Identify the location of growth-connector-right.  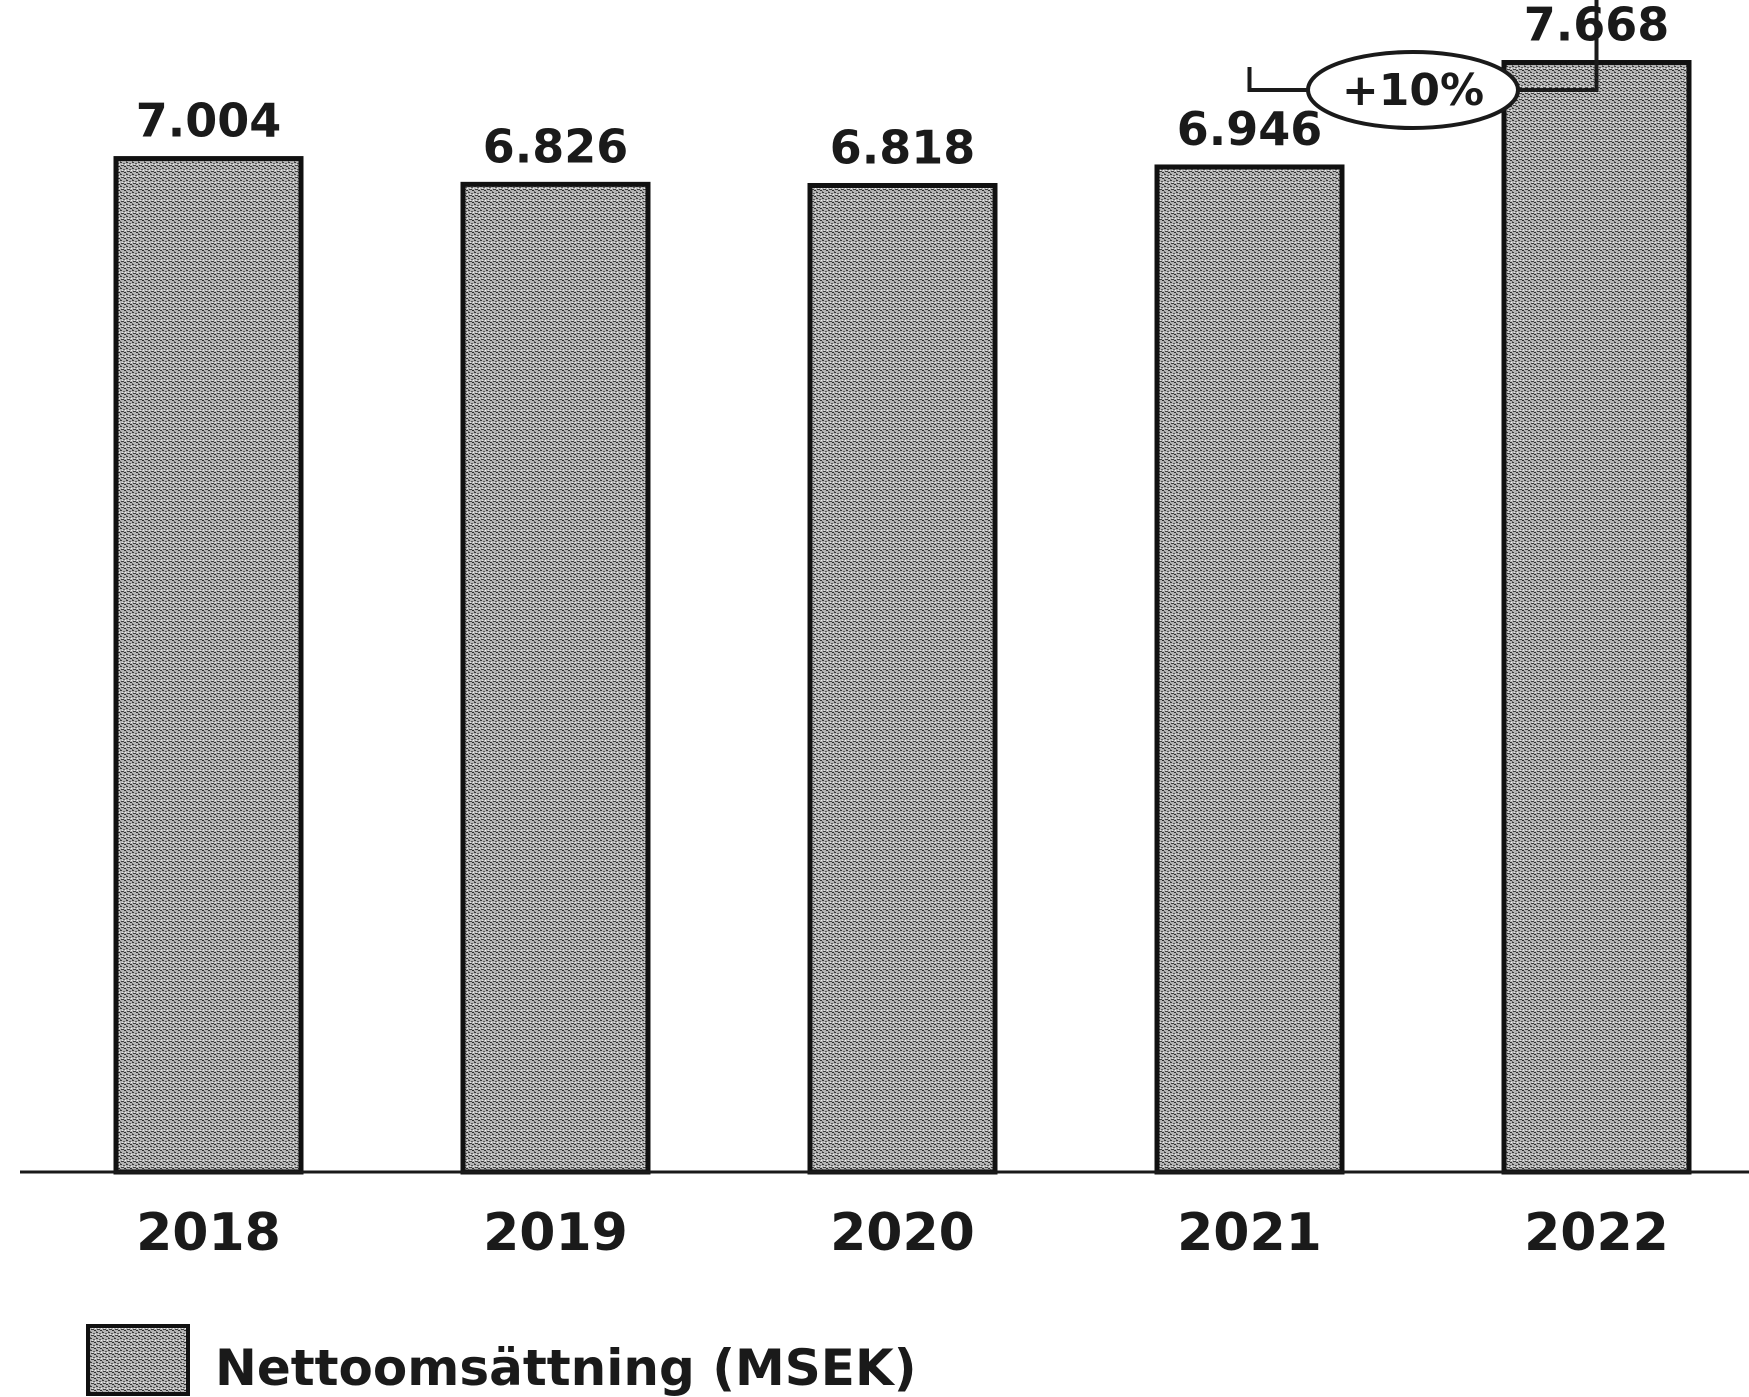
(1558, 46).